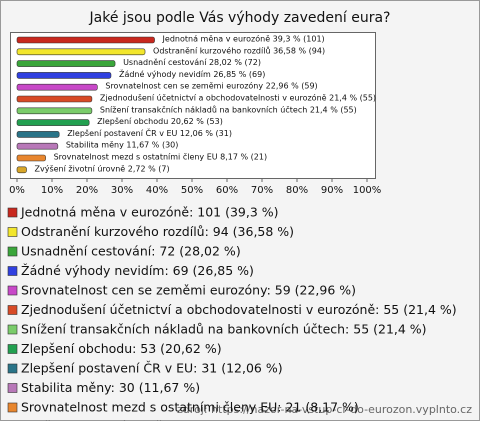 The image size is (480, 421). What do you see at coordinates (160, 121) in the screenshot?
I see `value-label: Zlepšení obchodu 20,62 % (53)` at bounding box center [160, 121].